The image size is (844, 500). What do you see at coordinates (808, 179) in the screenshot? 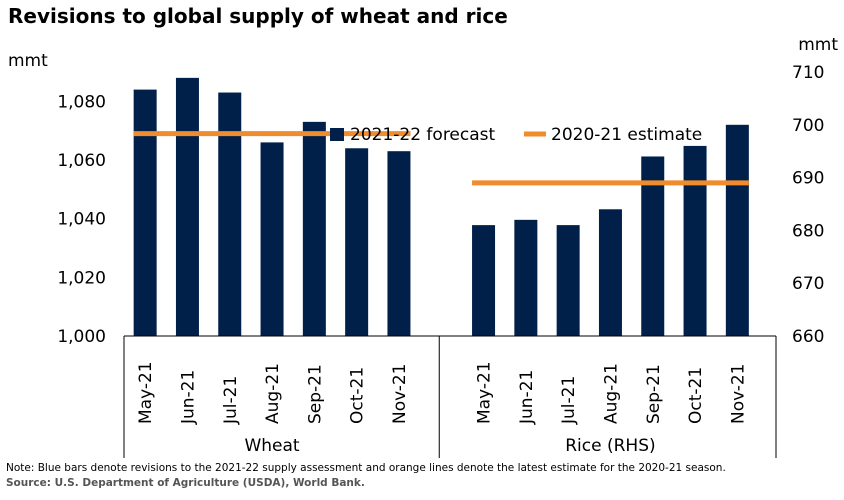
I see `right-axis-tick-label: 690` at bounding box center [808, 179].